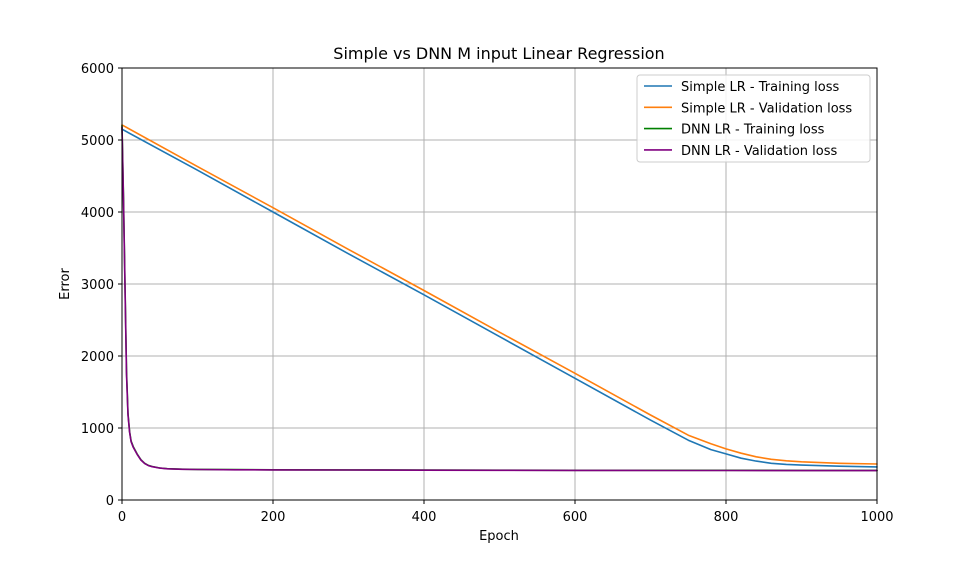 This screenshot has width=974, height=562. What do you see at coordinates (759, 151) in the screenshot?
I see `legend-label: DNN LR - Validation loss` at bounding box center [759, 151].